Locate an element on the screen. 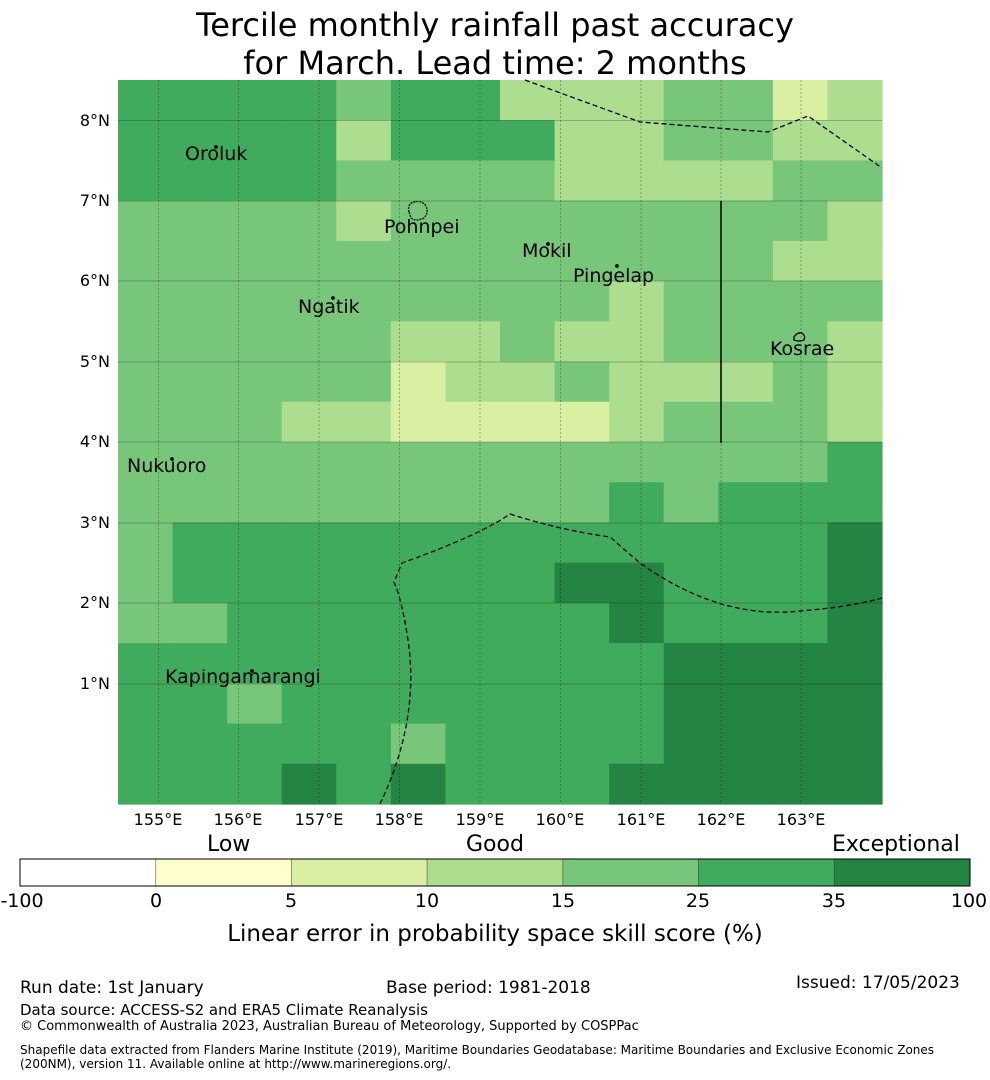  lat-label-2n: 2°N is located at coordinates (94, 602).